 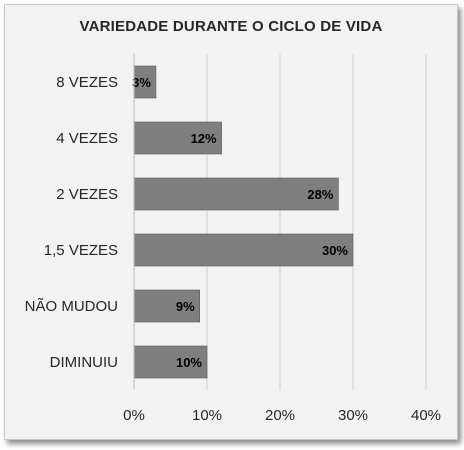 What do you see at coordinates (353, 415) in the screenshot?
I see `x-tick-label: 30%` at bounding box center [353, 415].